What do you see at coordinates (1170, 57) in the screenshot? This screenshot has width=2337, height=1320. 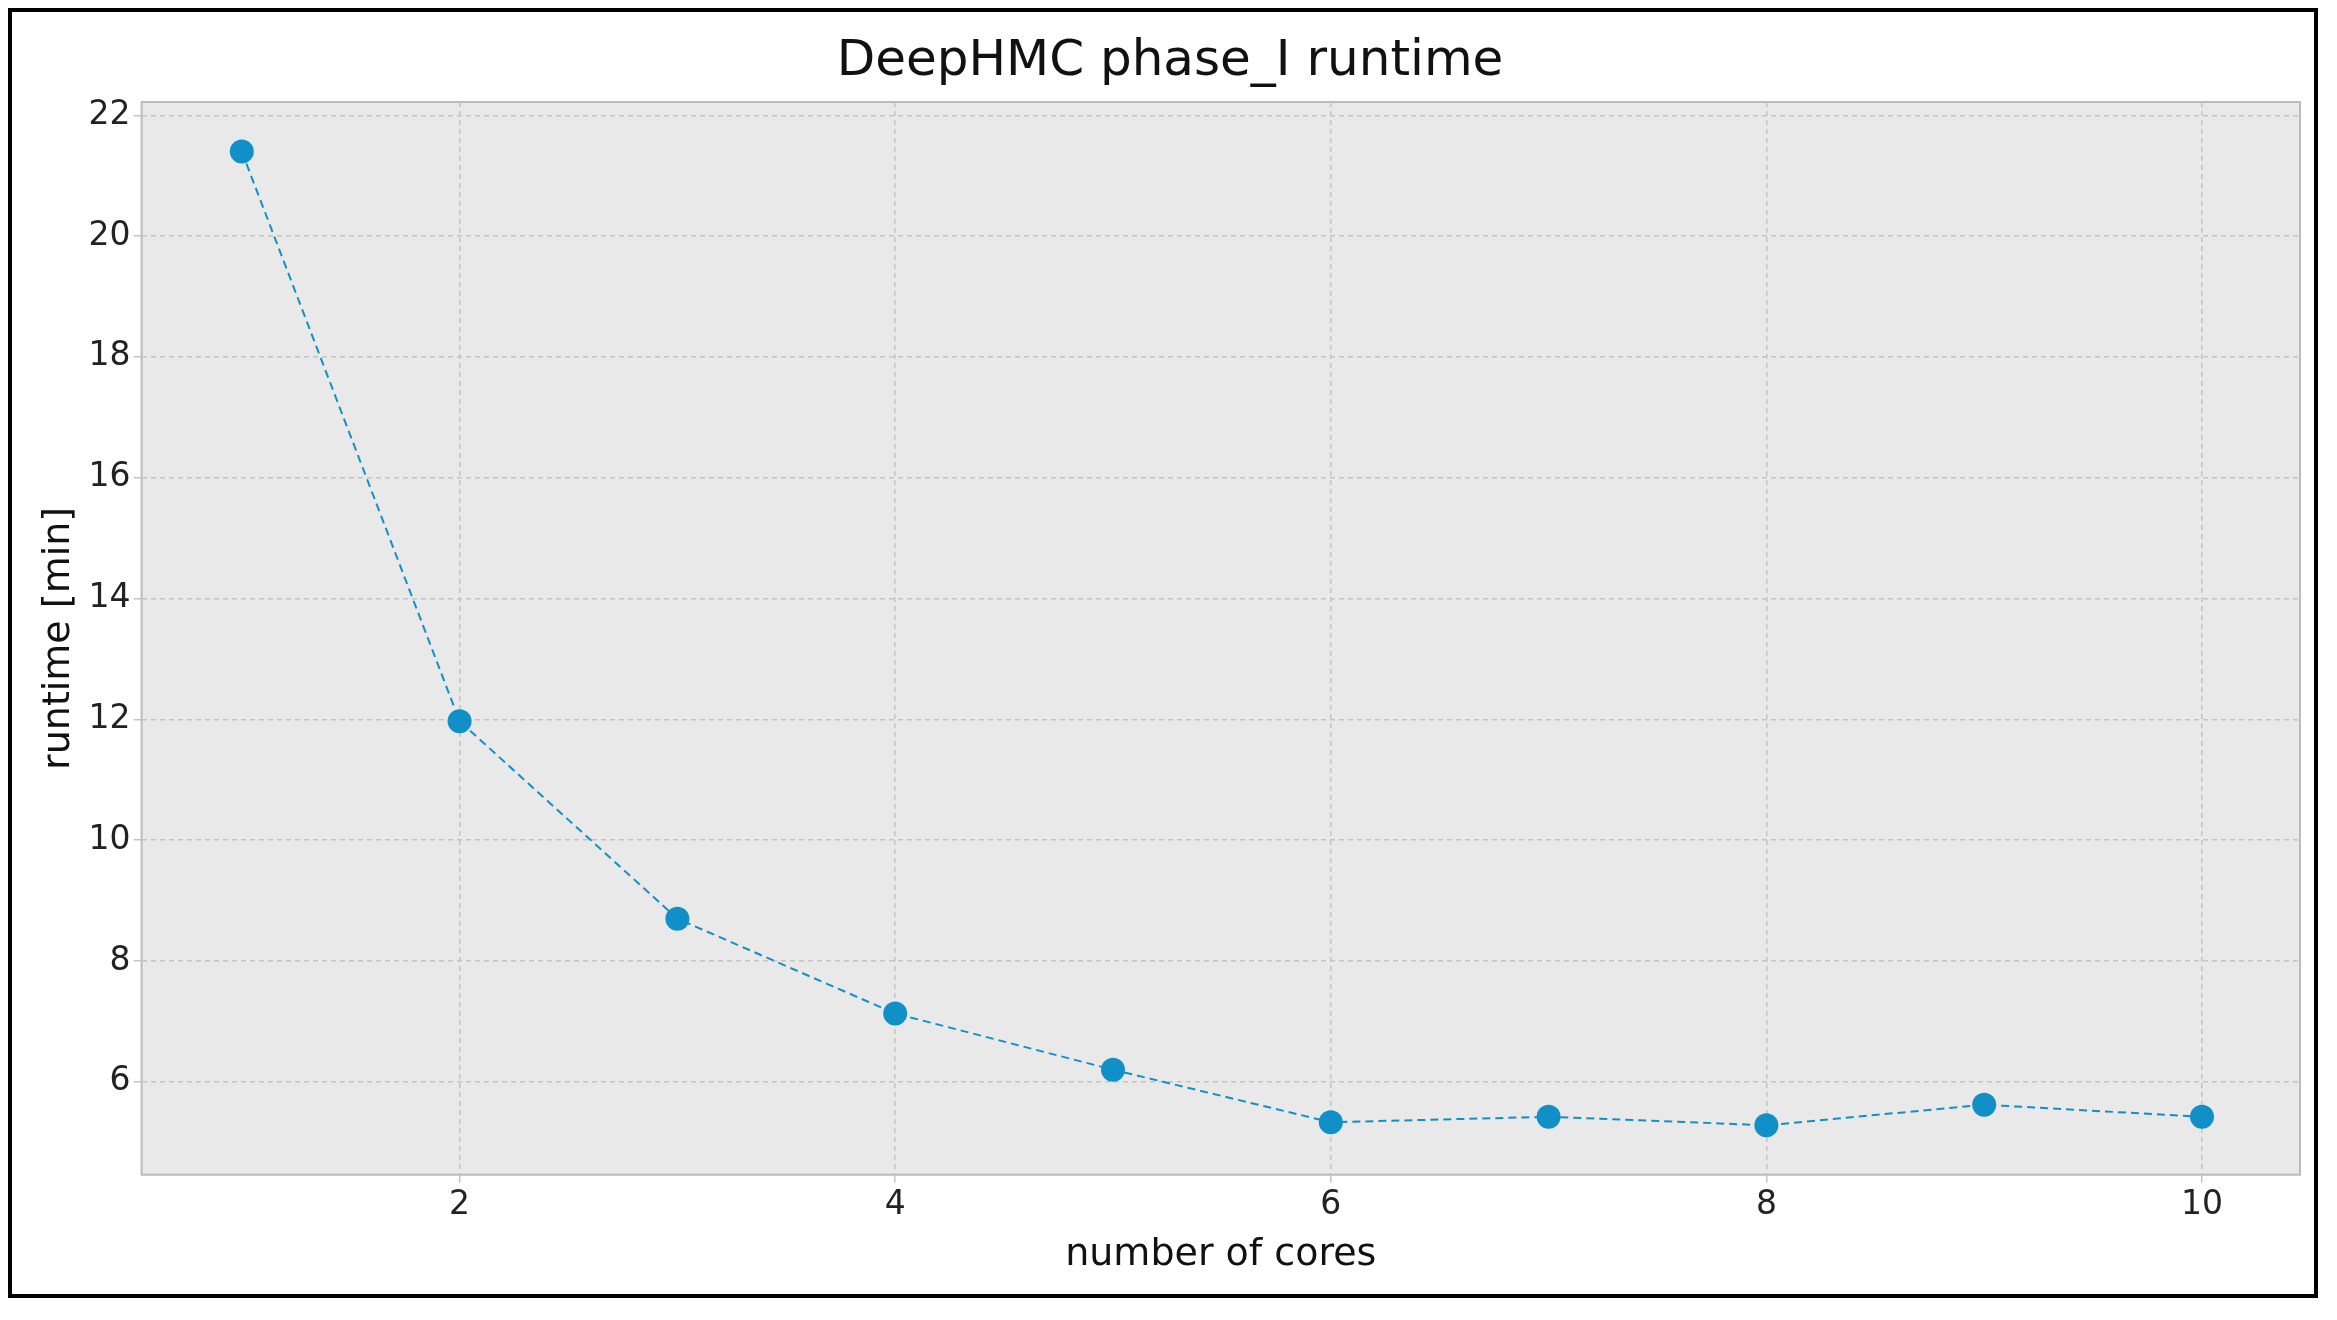 I see `chart-title: DeepHMC phase_I runtime` at bounding box center [1170, 57].